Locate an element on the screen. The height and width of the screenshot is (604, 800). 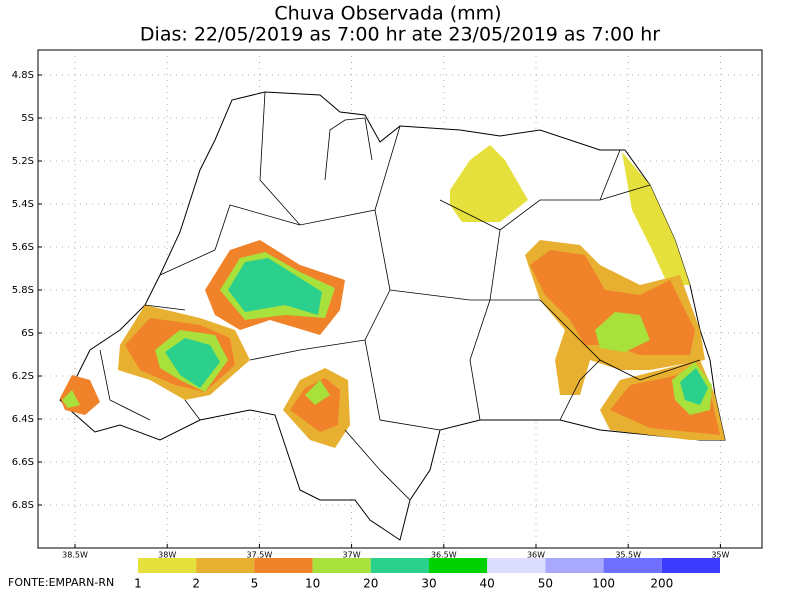
source: FONTE:EMPARN-RN is located at coordinates (61, 582).